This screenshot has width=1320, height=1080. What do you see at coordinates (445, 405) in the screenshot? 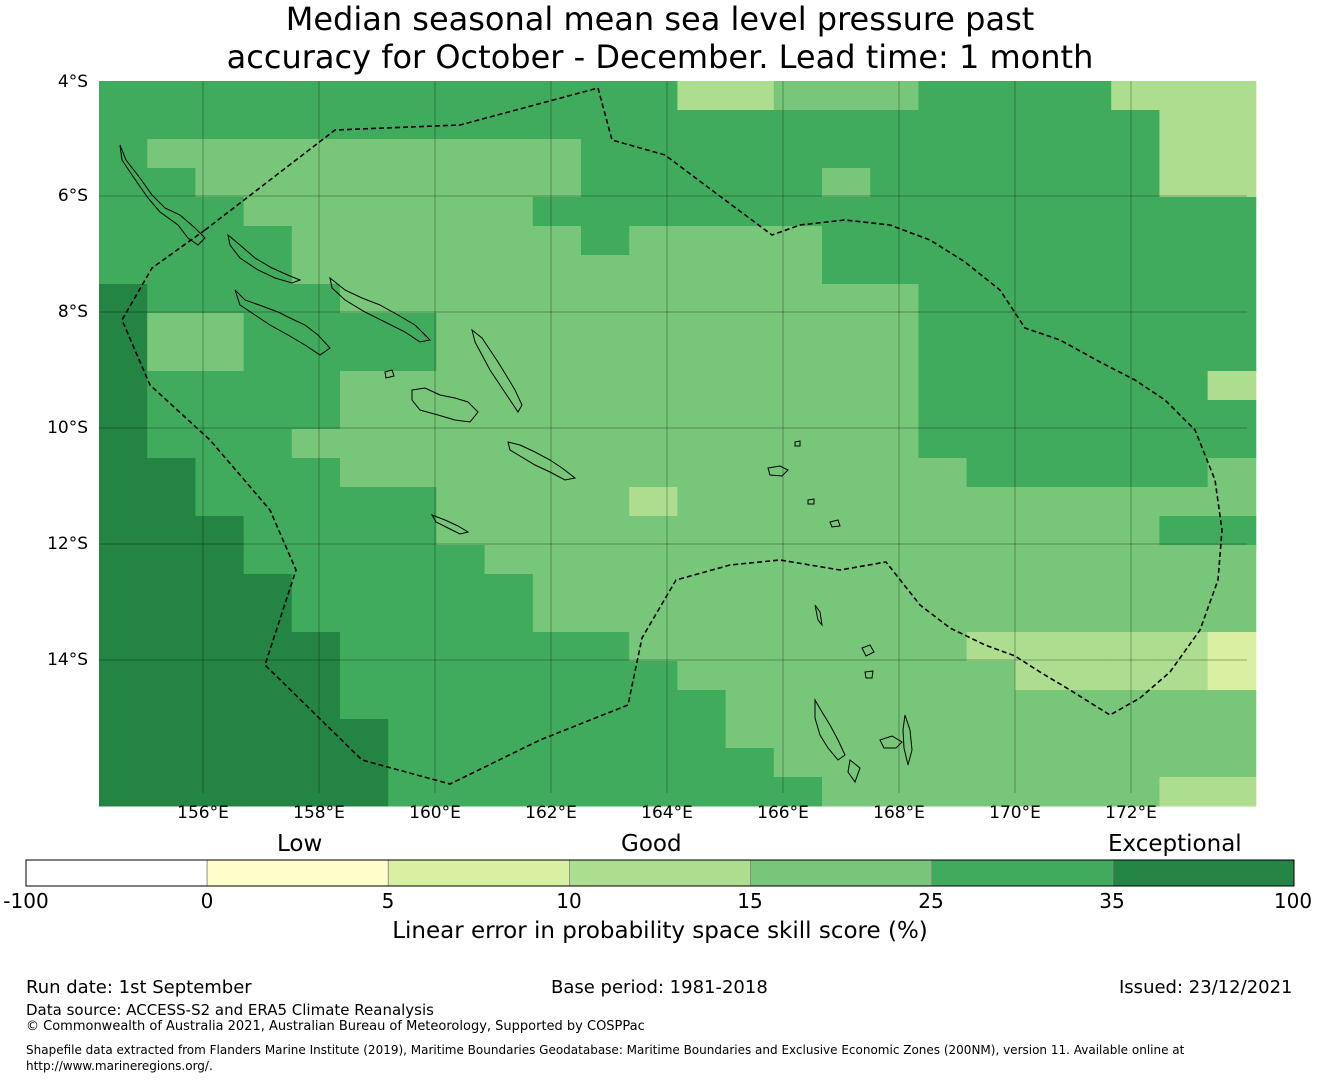
I see `guadalcanal-coast` at bounding box center [445, 405].